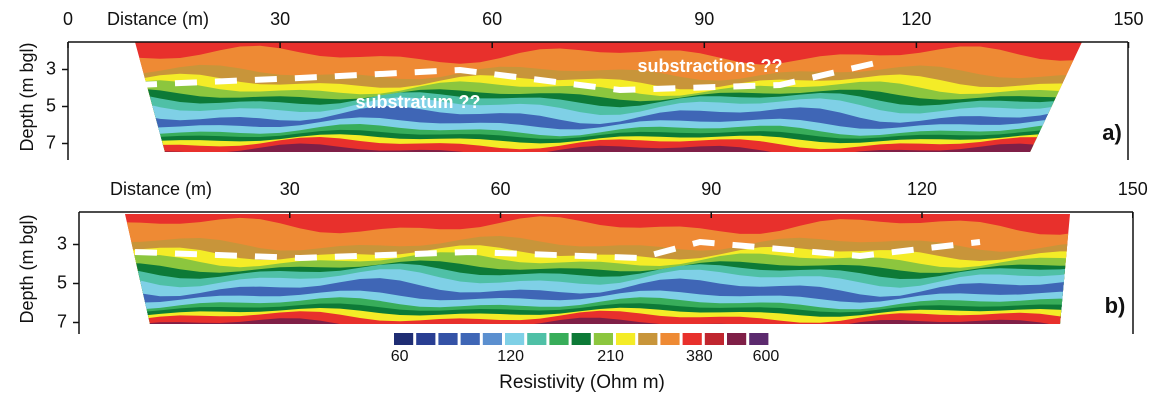 This screenshot has height=397, width=1160. Describe the element at coordinates (709, 66) in the screenshot. I see `annotation: substractions ??` at that location.